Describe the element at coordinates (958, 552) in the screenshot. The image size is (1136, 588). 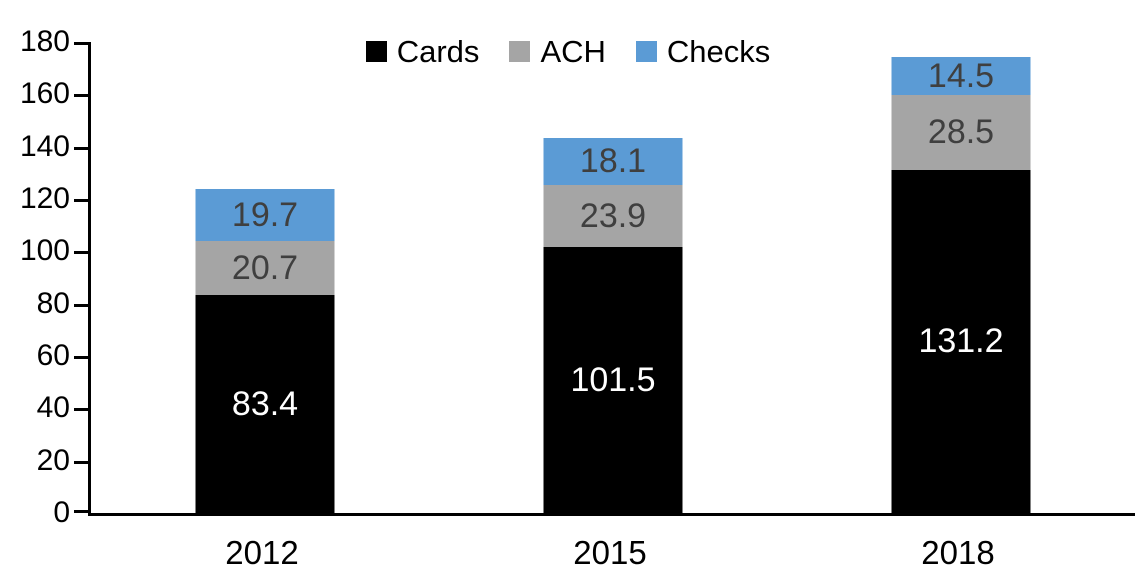
I see `x-axis-label-2018: 2018` at that location.